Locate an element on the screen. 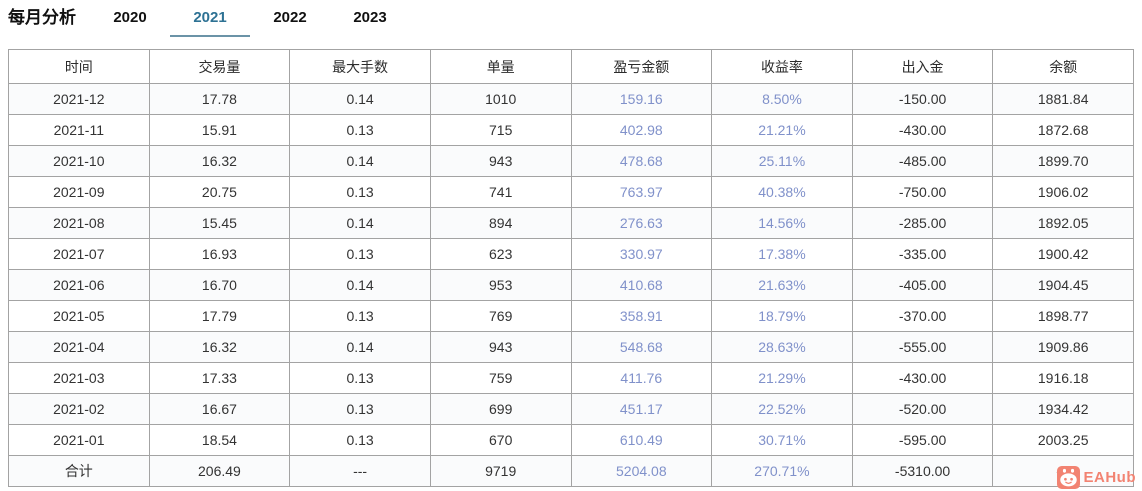 The width and height of the screenshot is (1142, 491). cell-volume: 17.78 is located at coordinates (219, 99).